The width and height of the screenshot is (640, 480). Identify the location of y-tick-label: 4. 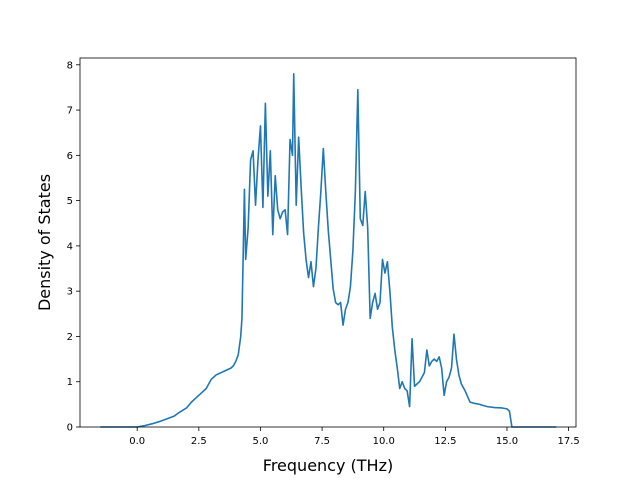
(70, 246).